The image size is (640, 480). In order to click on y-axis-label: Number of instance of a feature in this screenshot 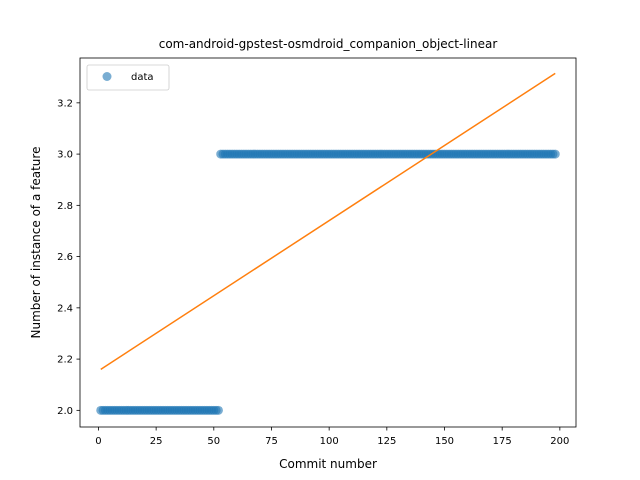, I will do `click(36, 243)`.